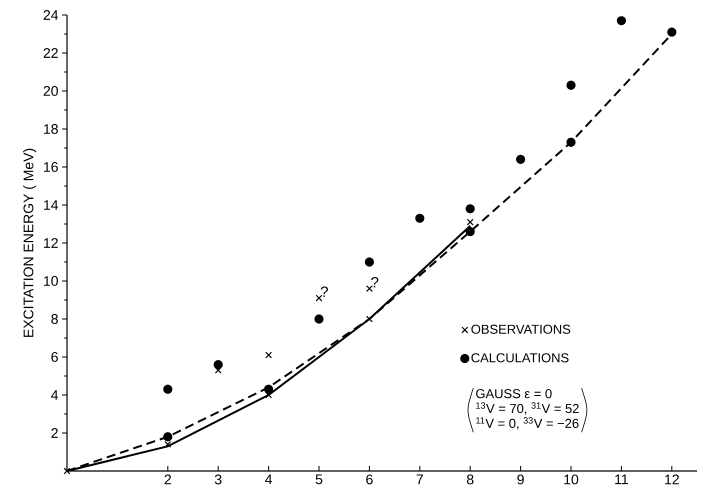 The height and width of the screenshot is (493, 706). What do you see at coordinates (419, 479) in the screenshot?
I see `x-tick-label: 7` at bounding box center [419, 479].